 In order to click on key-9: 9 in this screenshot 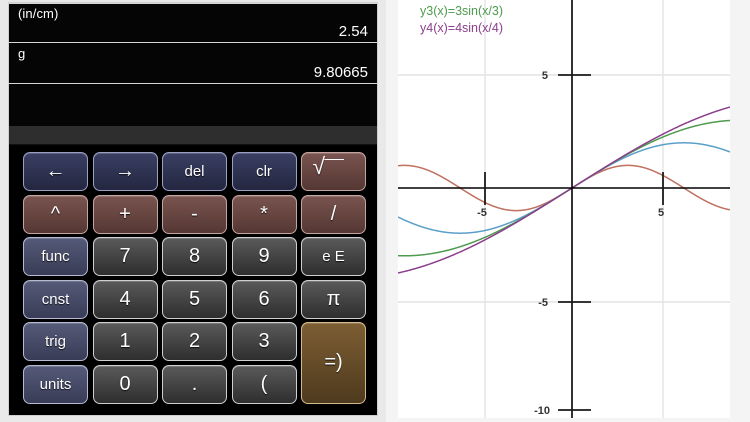, I will do `click(264, 256)`.